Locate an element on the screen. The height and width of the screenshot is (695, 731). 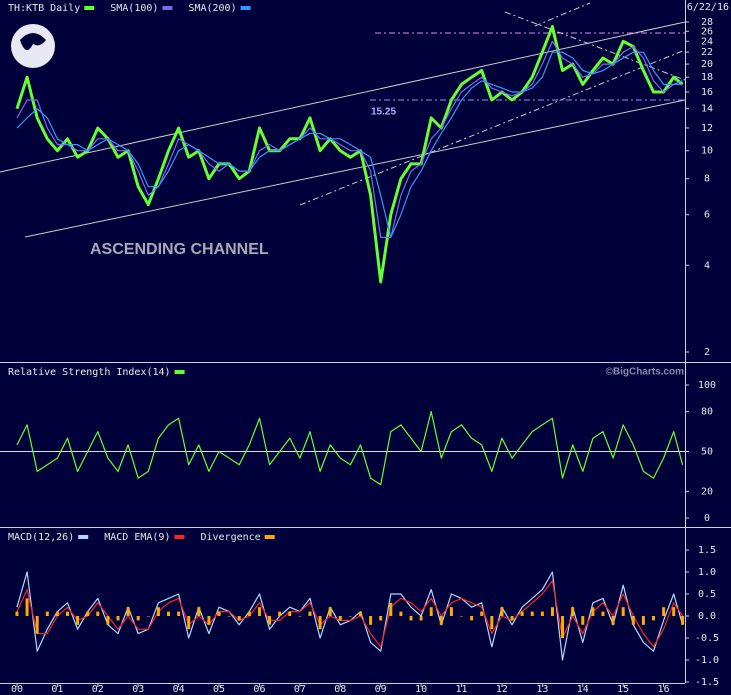
x-tick-label: 04 is located at coordinates (179, 689).